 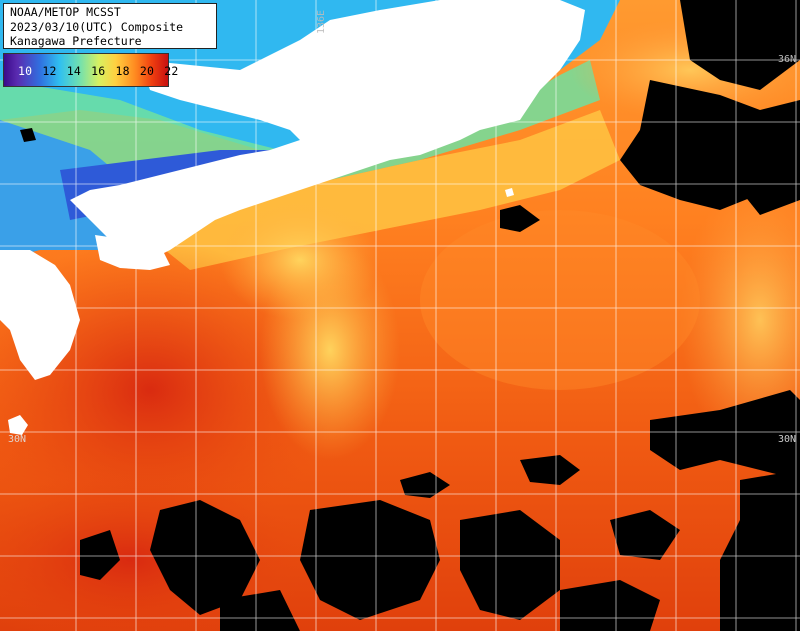 I want to click on latitude-label-30n-left: 30N, so click(x=17, y=439).